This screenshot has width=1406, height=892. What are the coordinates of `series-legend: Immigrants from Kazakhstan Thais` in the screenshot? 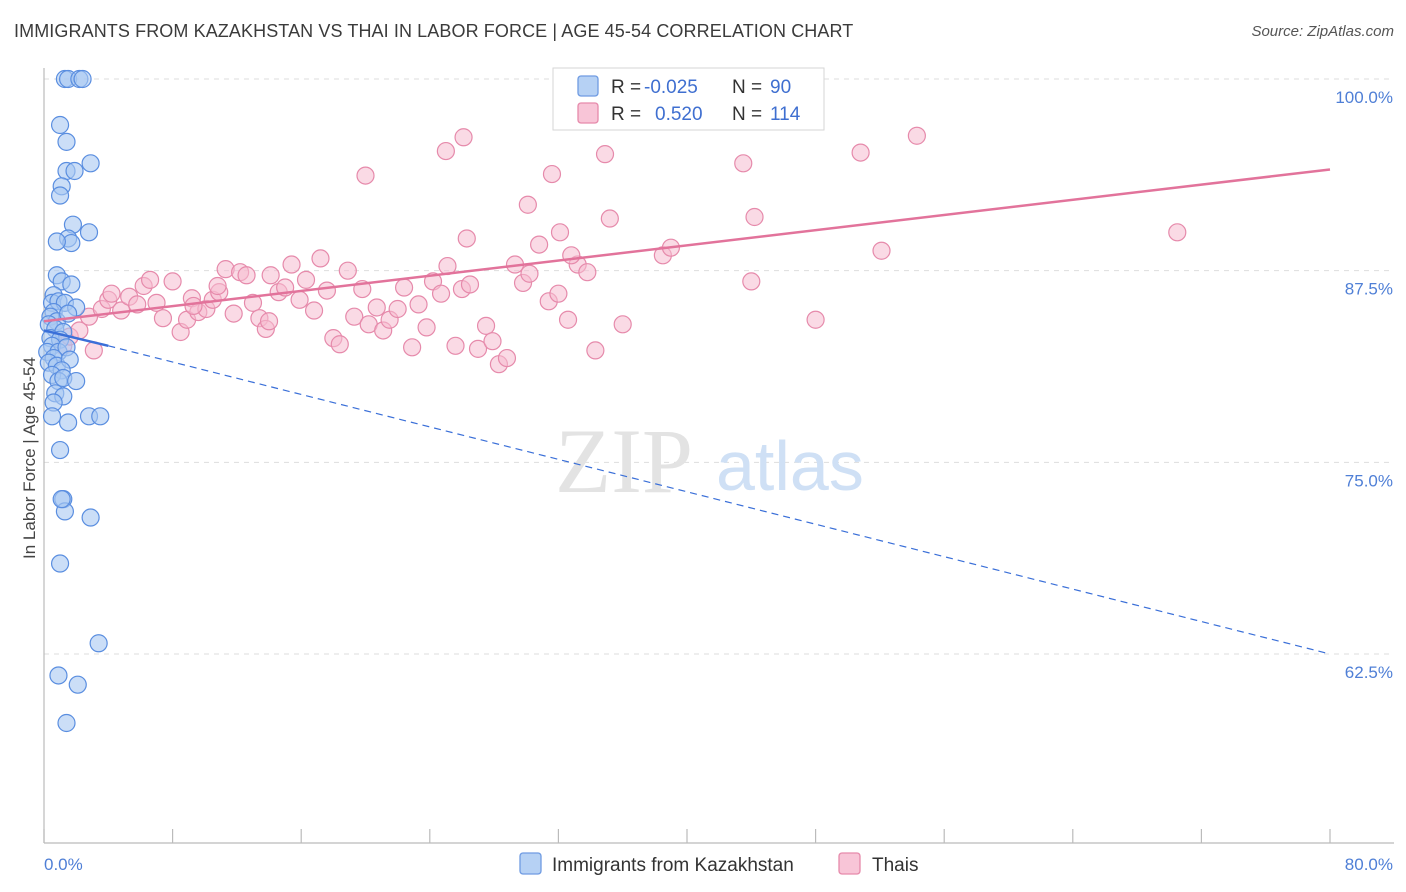 It's located at (718, 864).